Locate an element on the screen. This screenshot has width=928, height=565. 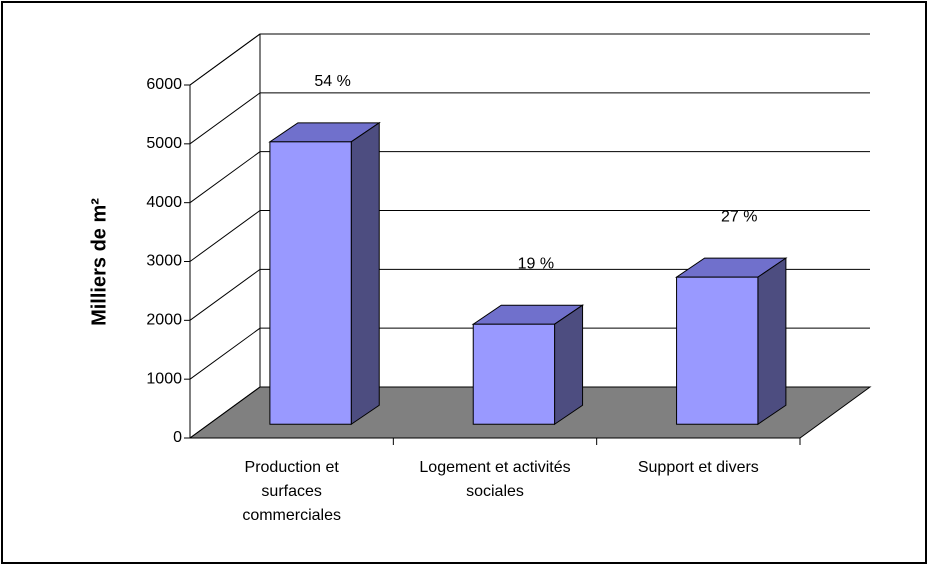
y-tick-label: 3000 is located at coordinates (164, 261).